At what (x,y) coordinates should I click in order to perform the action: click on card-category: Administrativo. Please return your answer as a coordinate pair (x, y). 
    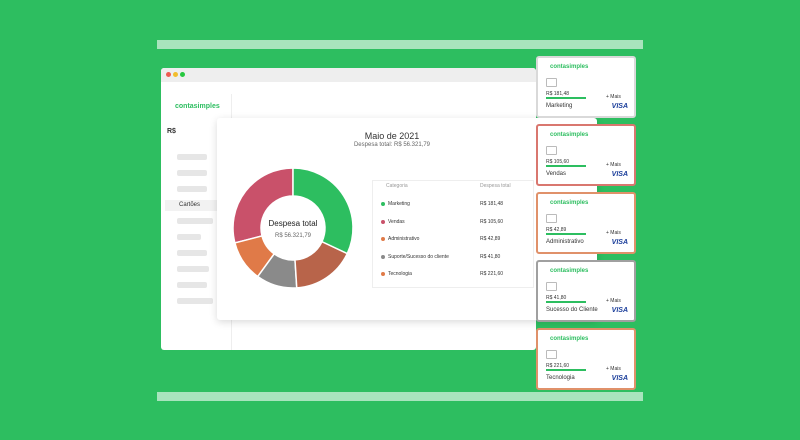
    Looking at the image, I should click on (565, 242).